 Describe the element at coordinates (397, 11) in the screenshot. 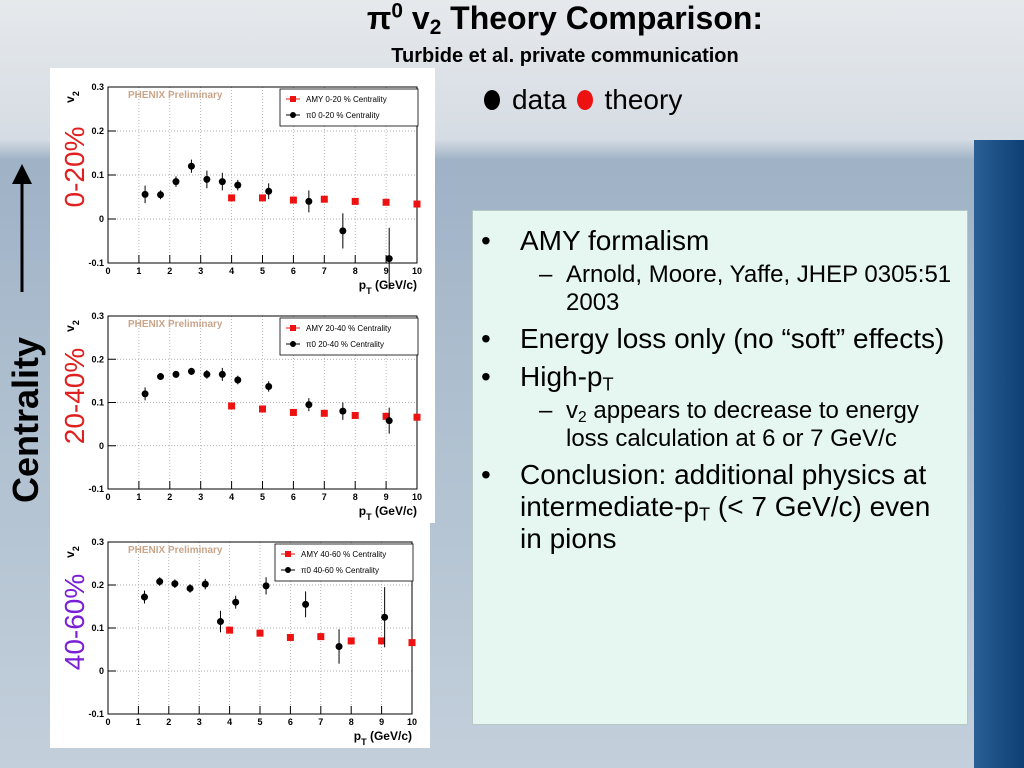

I see `superscript: 0` at that location.